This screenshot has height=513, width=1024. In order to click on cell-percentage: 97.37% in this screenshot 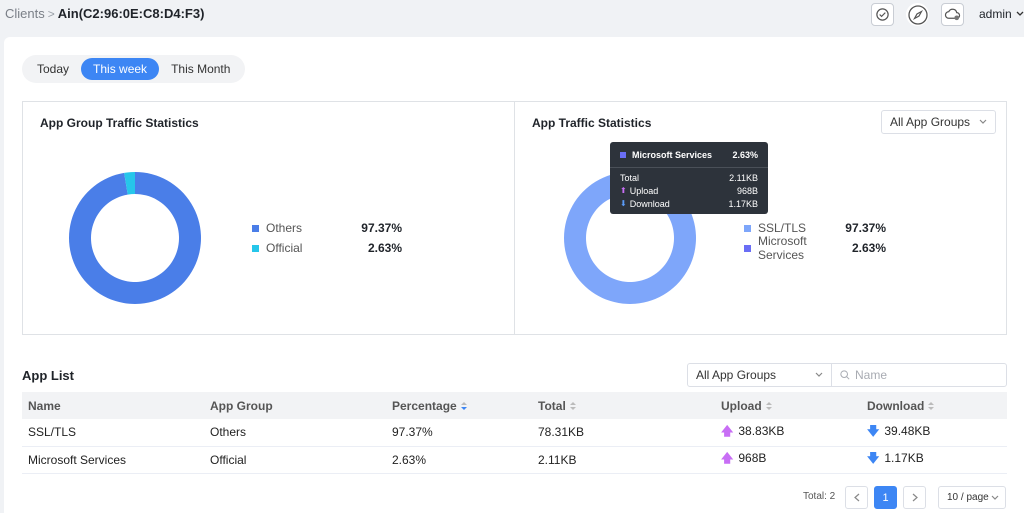, I will do `click(412, 432)`.